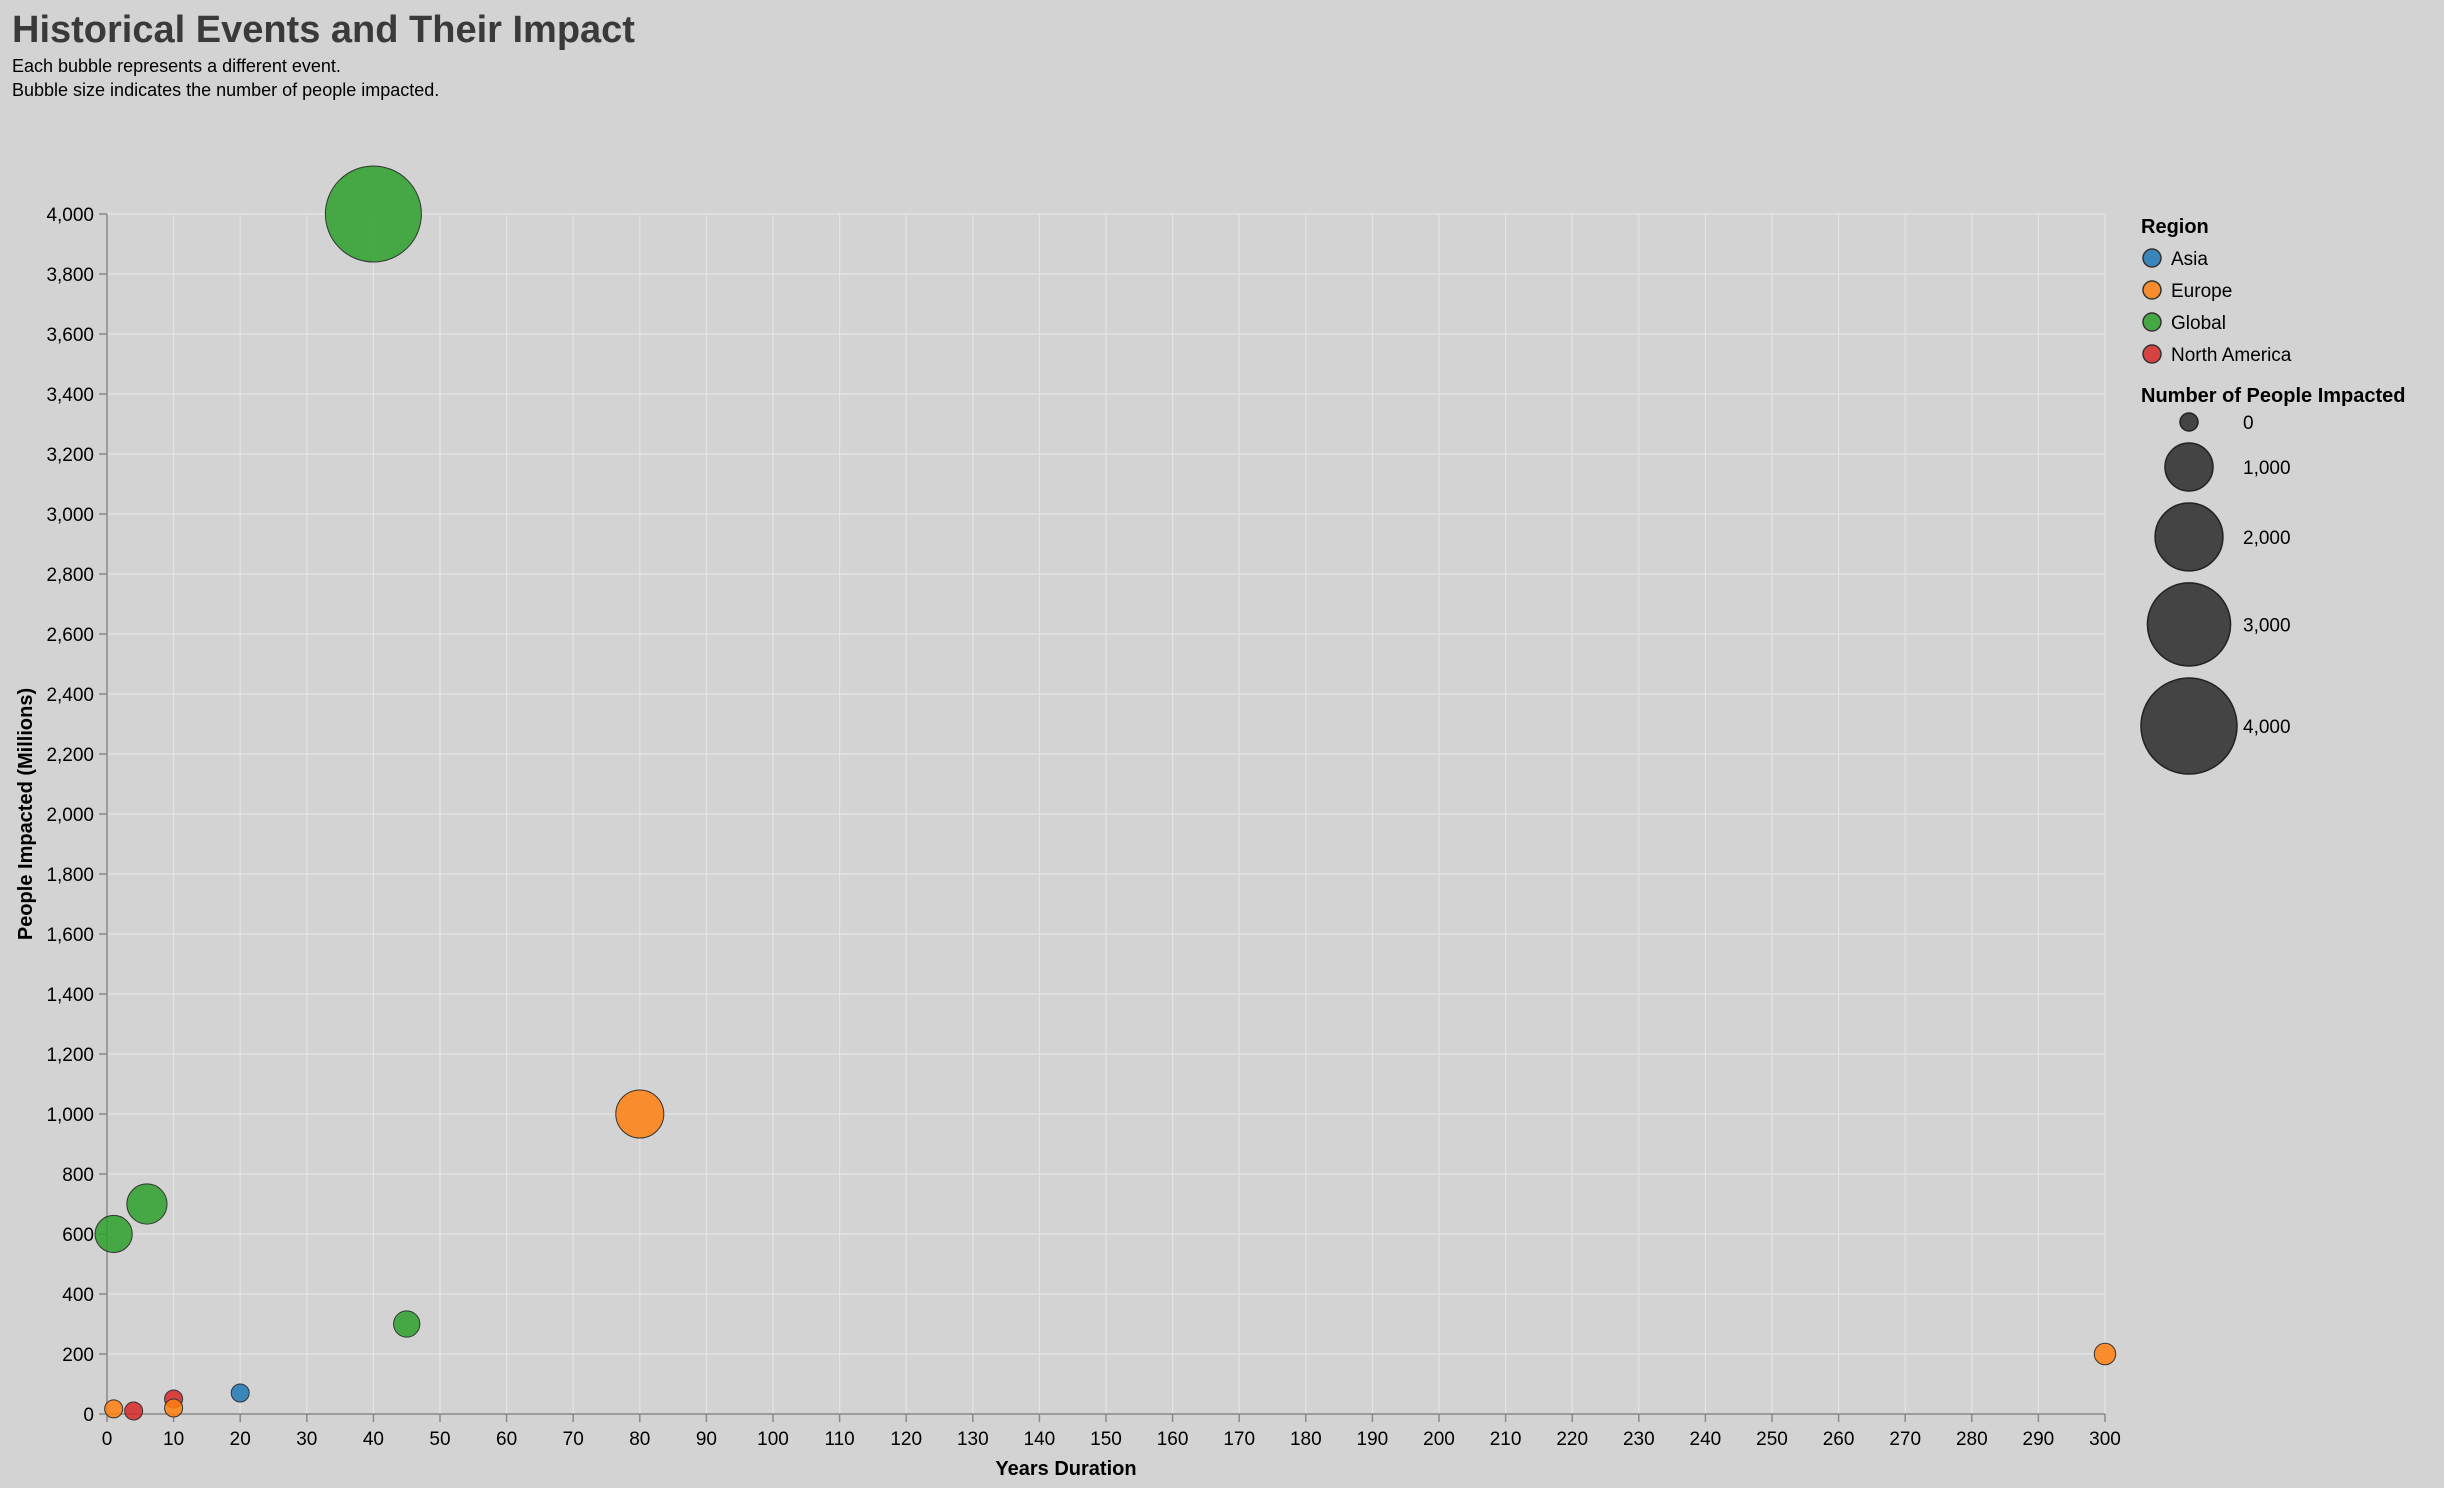 The image size is (2444, 1488). What do you see at coordinates (70, 335) in the screenshot?
I see `y-tick-label: 3,600` at bounding box center [70, 335].